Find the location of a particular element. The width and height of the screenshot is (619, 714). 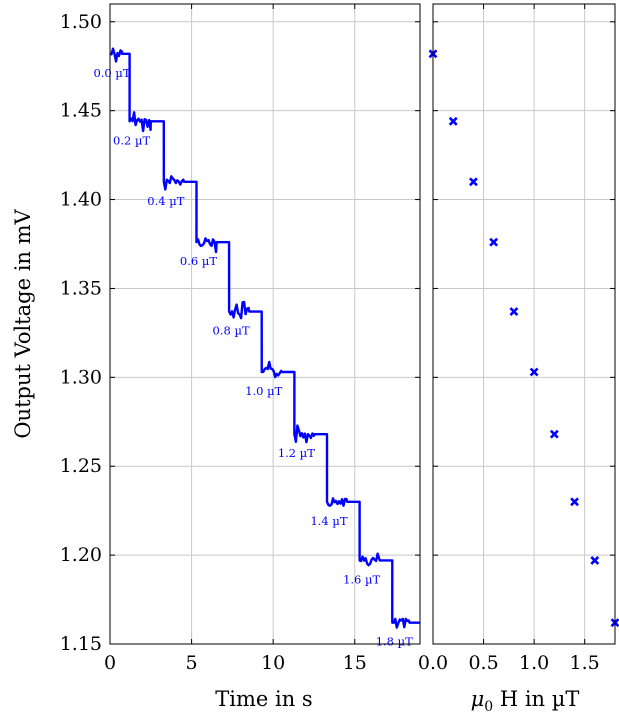

step-field-label: 1.2 µT is located at coordinates (296, 453).